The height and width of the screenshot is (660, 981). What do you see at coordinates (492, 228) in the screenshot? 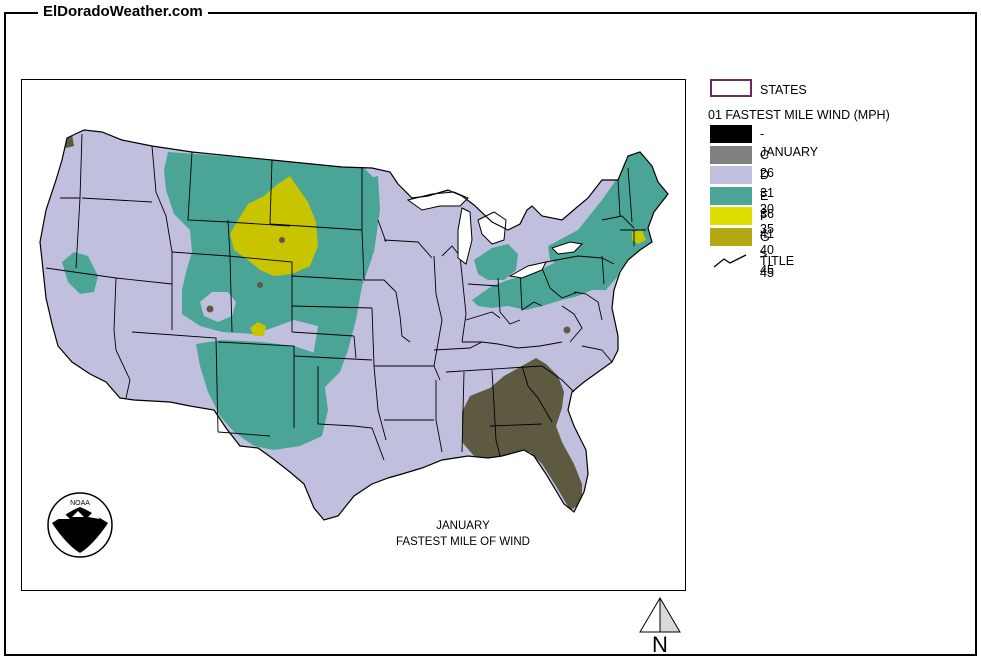
I see `lake-huron` at bounding box center [492, 228].